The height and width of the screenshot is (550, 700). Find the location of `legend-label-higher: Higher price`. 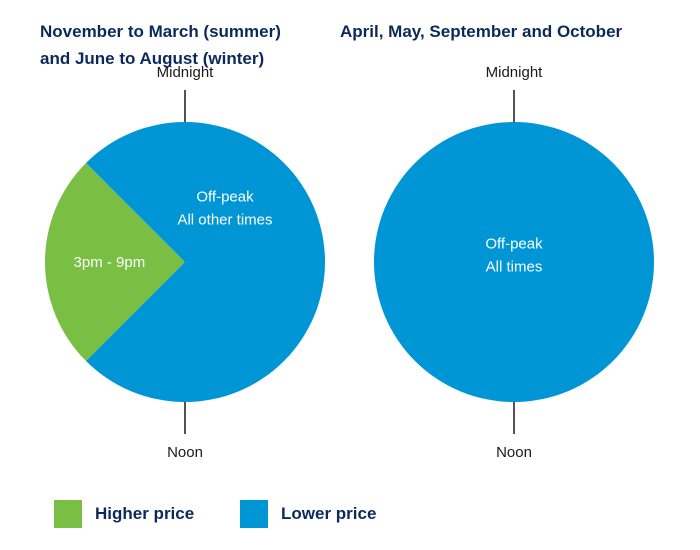

legend-label-higher: Higher price is located at coordinates (145, 513).